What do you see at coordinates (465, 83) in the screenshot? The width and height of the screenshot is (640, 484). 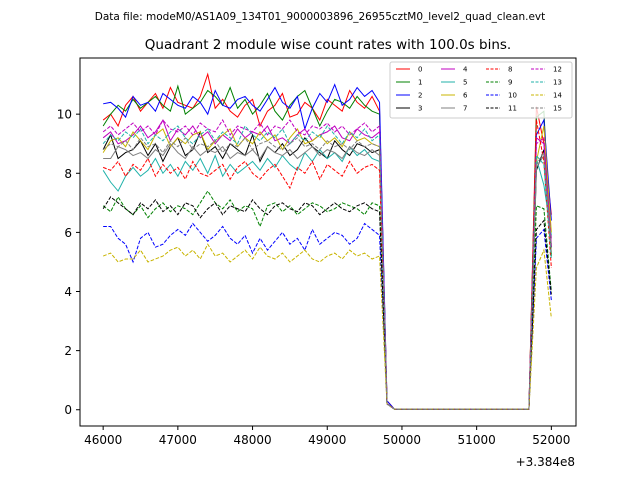 I see `legend-label-5: 5` at bounding box center [465, 83].